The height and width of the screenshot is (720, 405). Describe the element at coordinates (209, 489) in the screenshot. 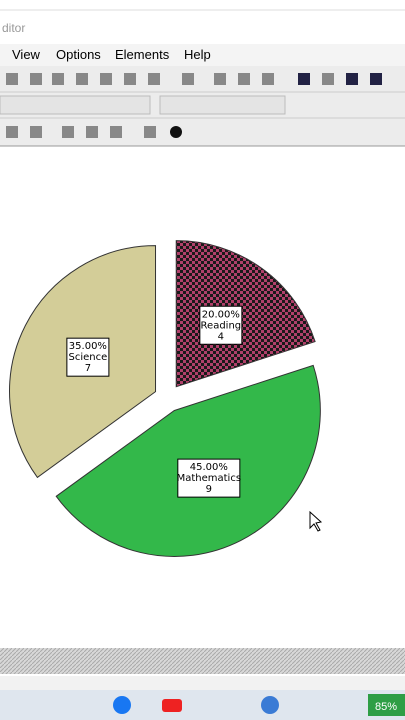

I see `count-label: 9` at that location.